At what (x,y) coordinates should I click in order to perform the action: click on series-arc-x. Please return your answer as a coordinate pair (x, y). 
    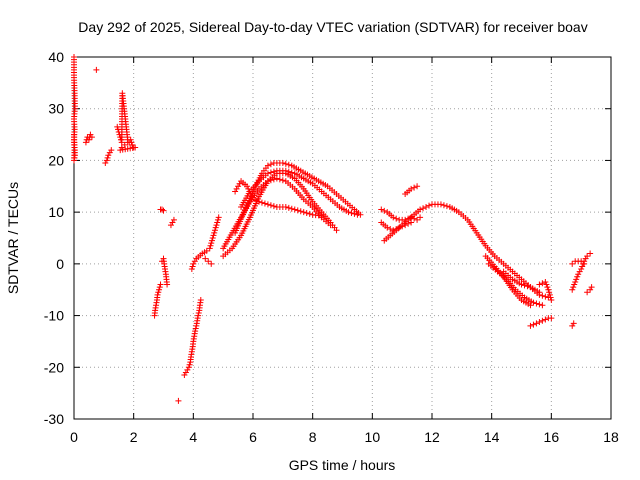
    Looking at the image, I should click on (515, 284).